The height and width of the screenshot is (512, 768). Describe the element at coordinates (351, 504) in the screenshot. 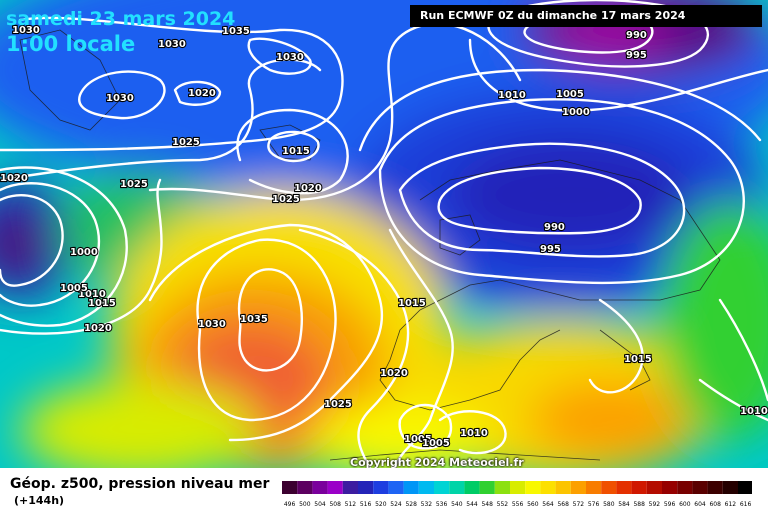

I see `color-scale-value: 512` at that location.